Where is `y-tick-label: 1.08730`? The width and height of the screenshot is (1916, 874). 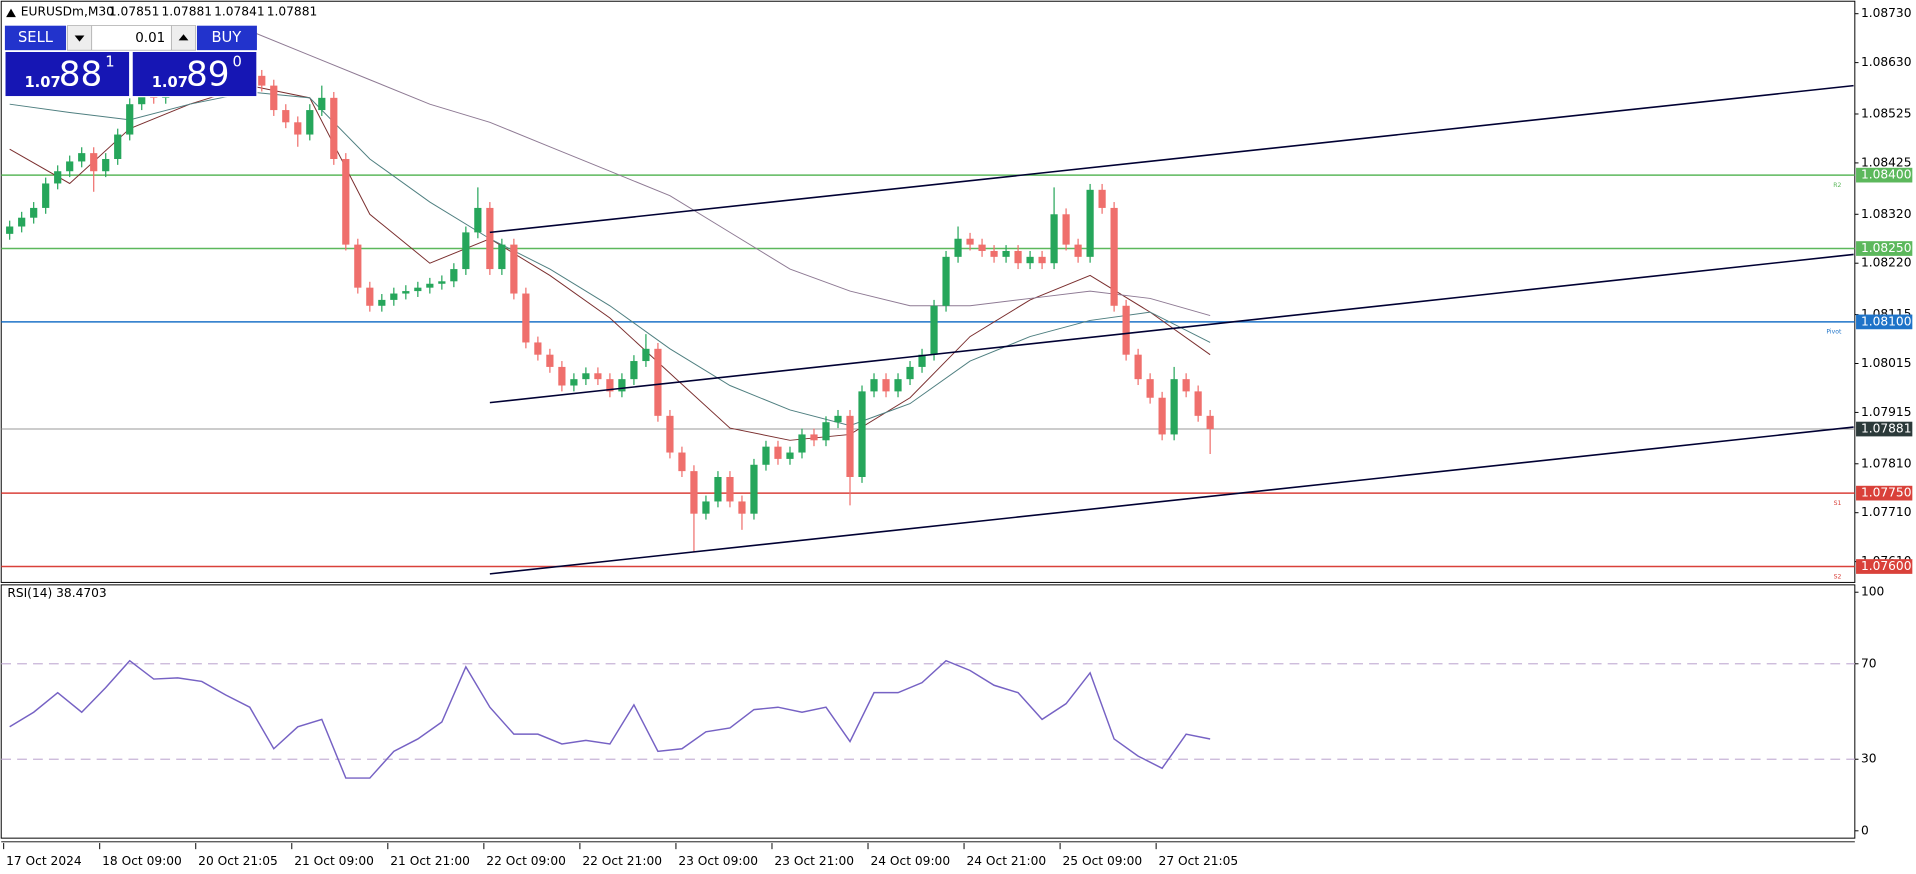
y-tick-label: 1.08730 is located at coordinates (1886, 13).